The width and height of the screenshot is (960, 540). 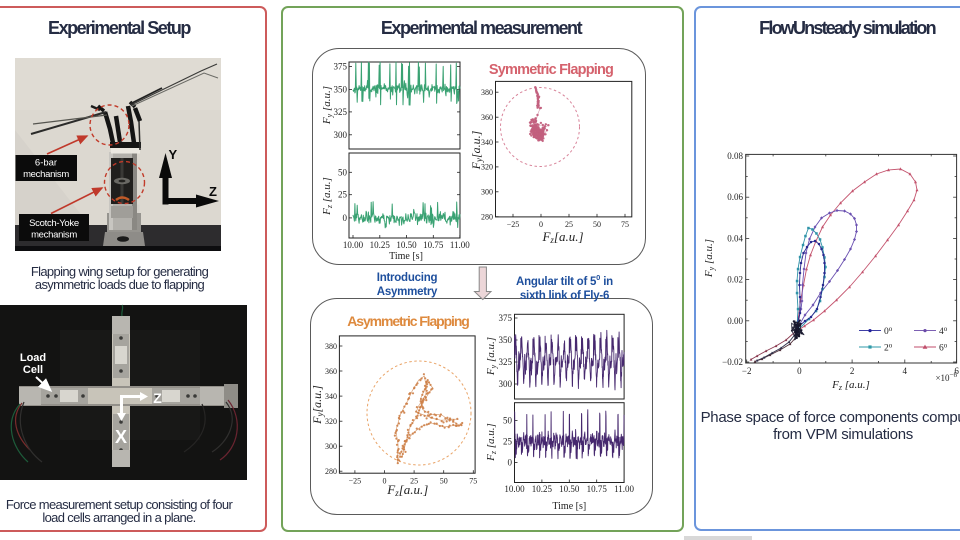 What do you see at coordinates (943, 331) in the screenshot?
I see `svg-text: 4o` at bounding box center [943, 331].